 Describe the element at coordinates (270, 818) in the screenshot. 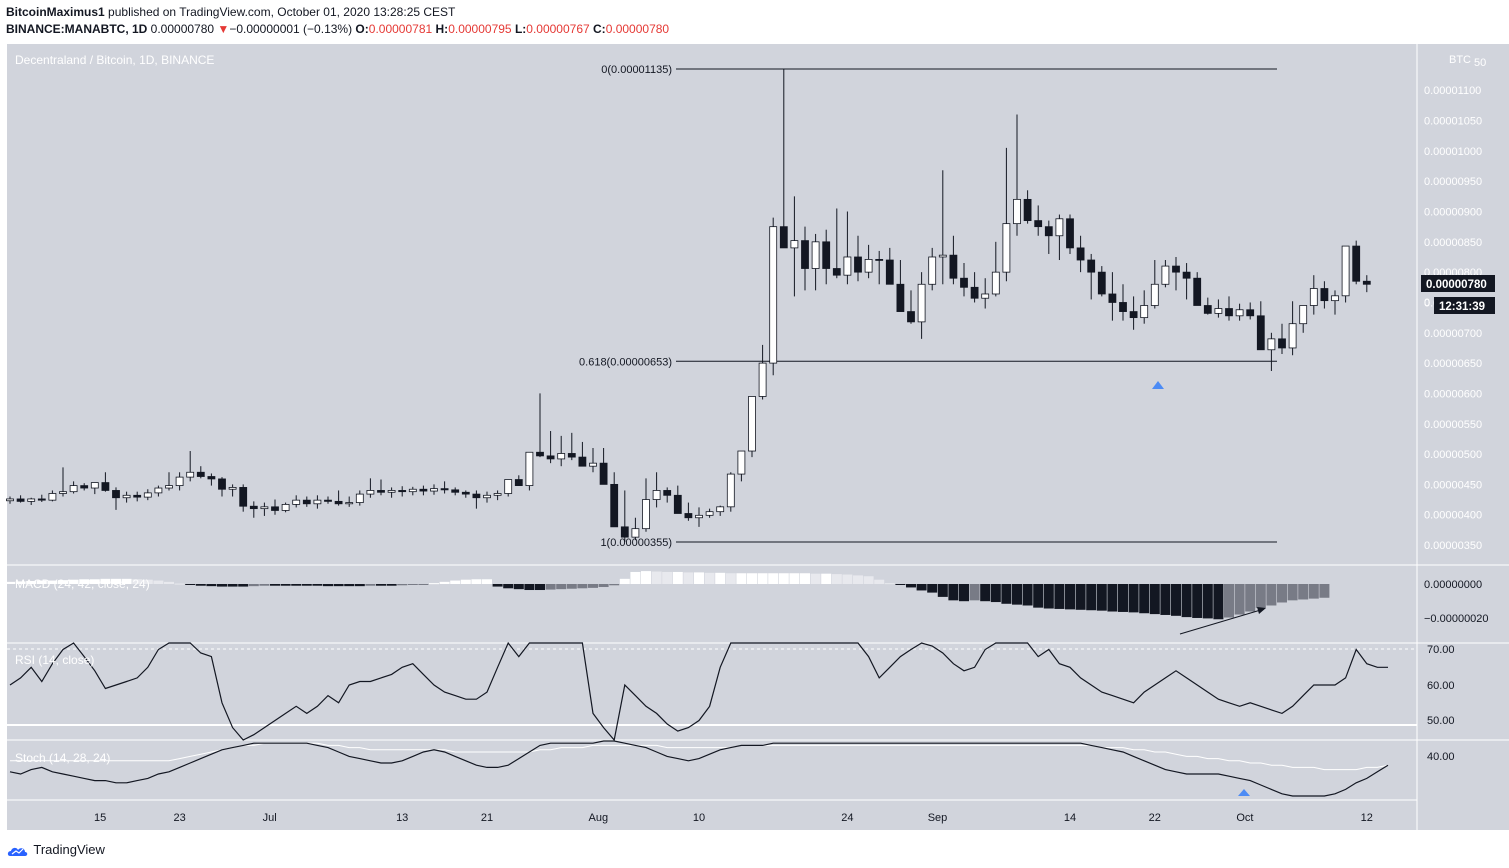

I see `time-tick-label: Jul` at that location.